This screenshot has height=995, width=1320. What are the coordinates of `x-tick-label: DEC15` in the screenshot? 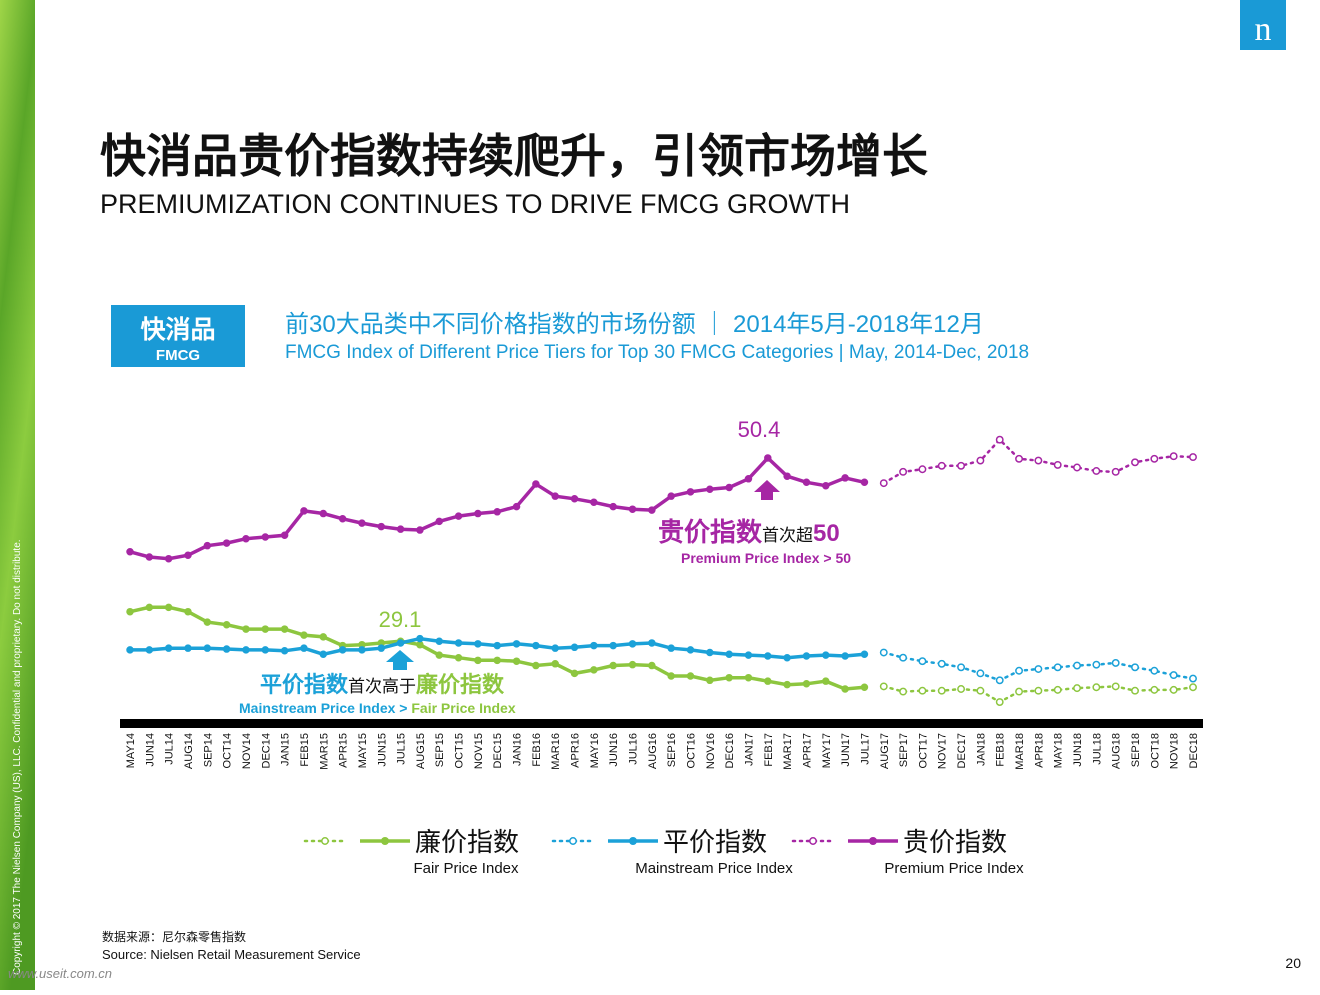 It's located at (498, 750).